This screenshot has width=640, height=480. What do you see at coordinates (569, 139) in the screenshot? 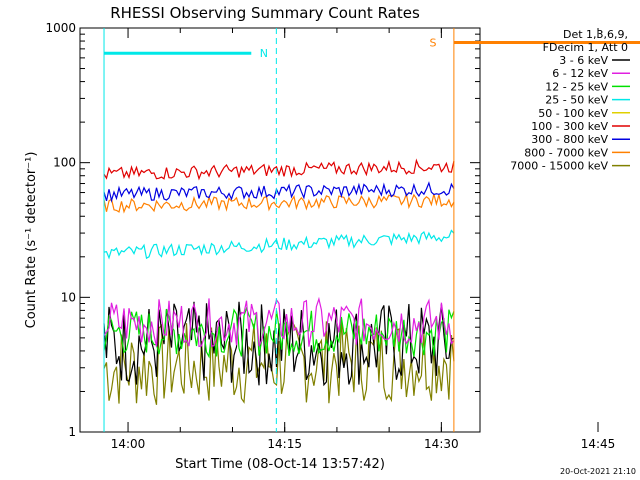
I see `legend-label-6: 300 - 800 keV` at bounding box center [569, 139].